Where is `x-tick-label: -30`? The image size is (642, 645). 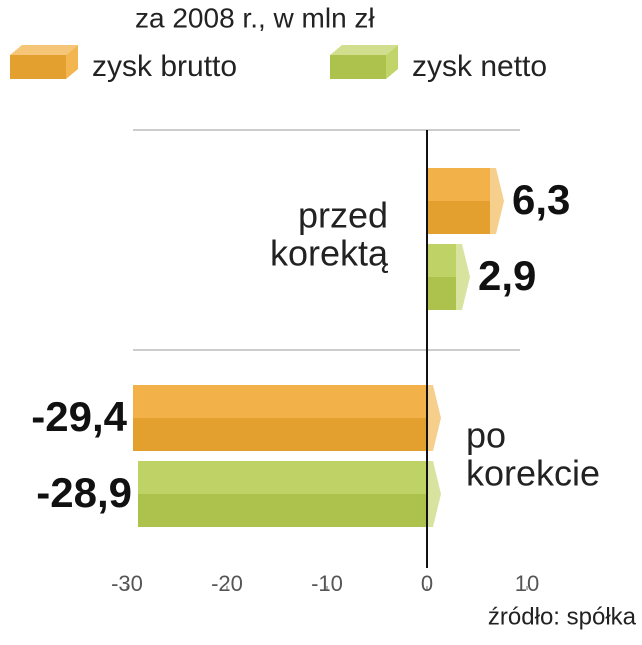
x-tick-label: -30 is located at coordinates (127, 583).